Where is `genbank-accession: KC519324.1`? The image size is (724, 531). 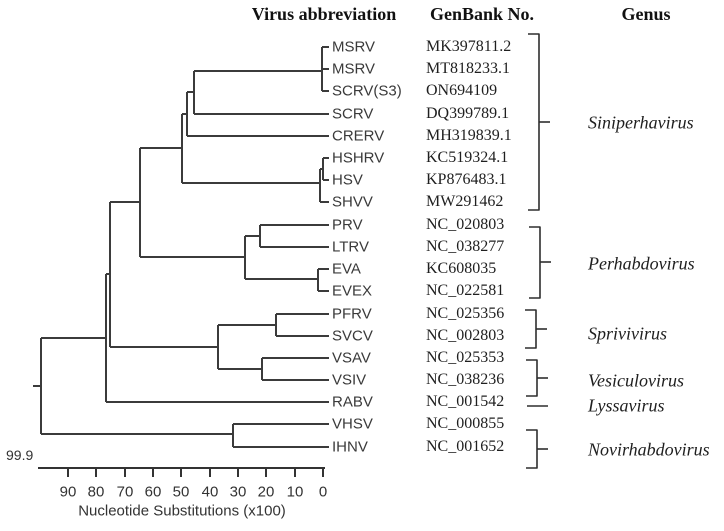
genbank-accession: KC519324.1 is located at coordinates (467, 157).